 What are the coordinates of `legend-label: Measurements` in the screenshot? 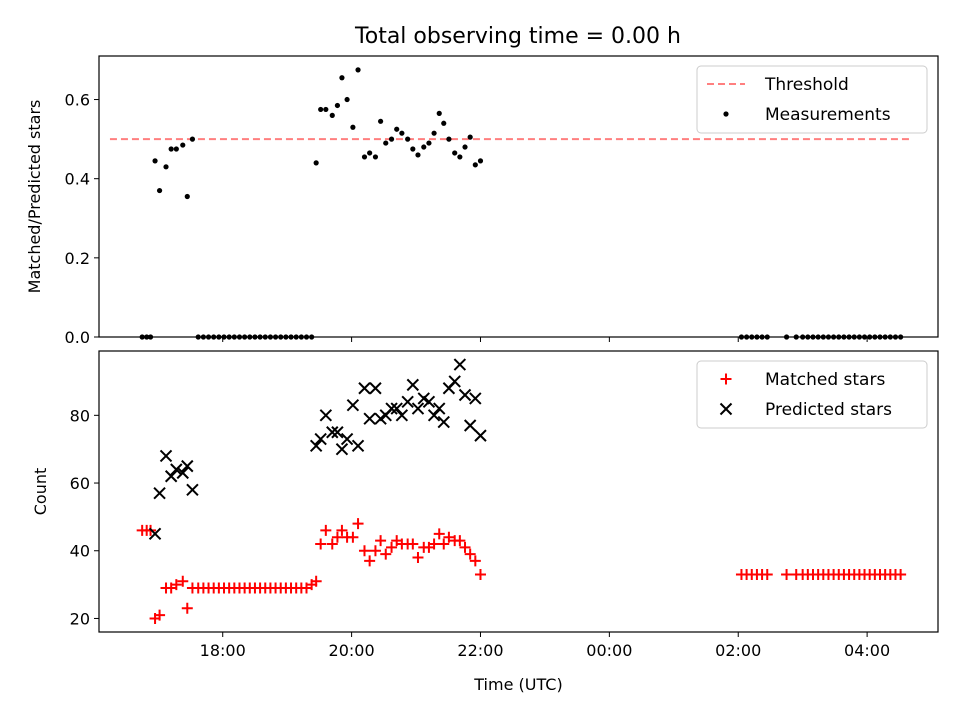 It's located at (828, 115).